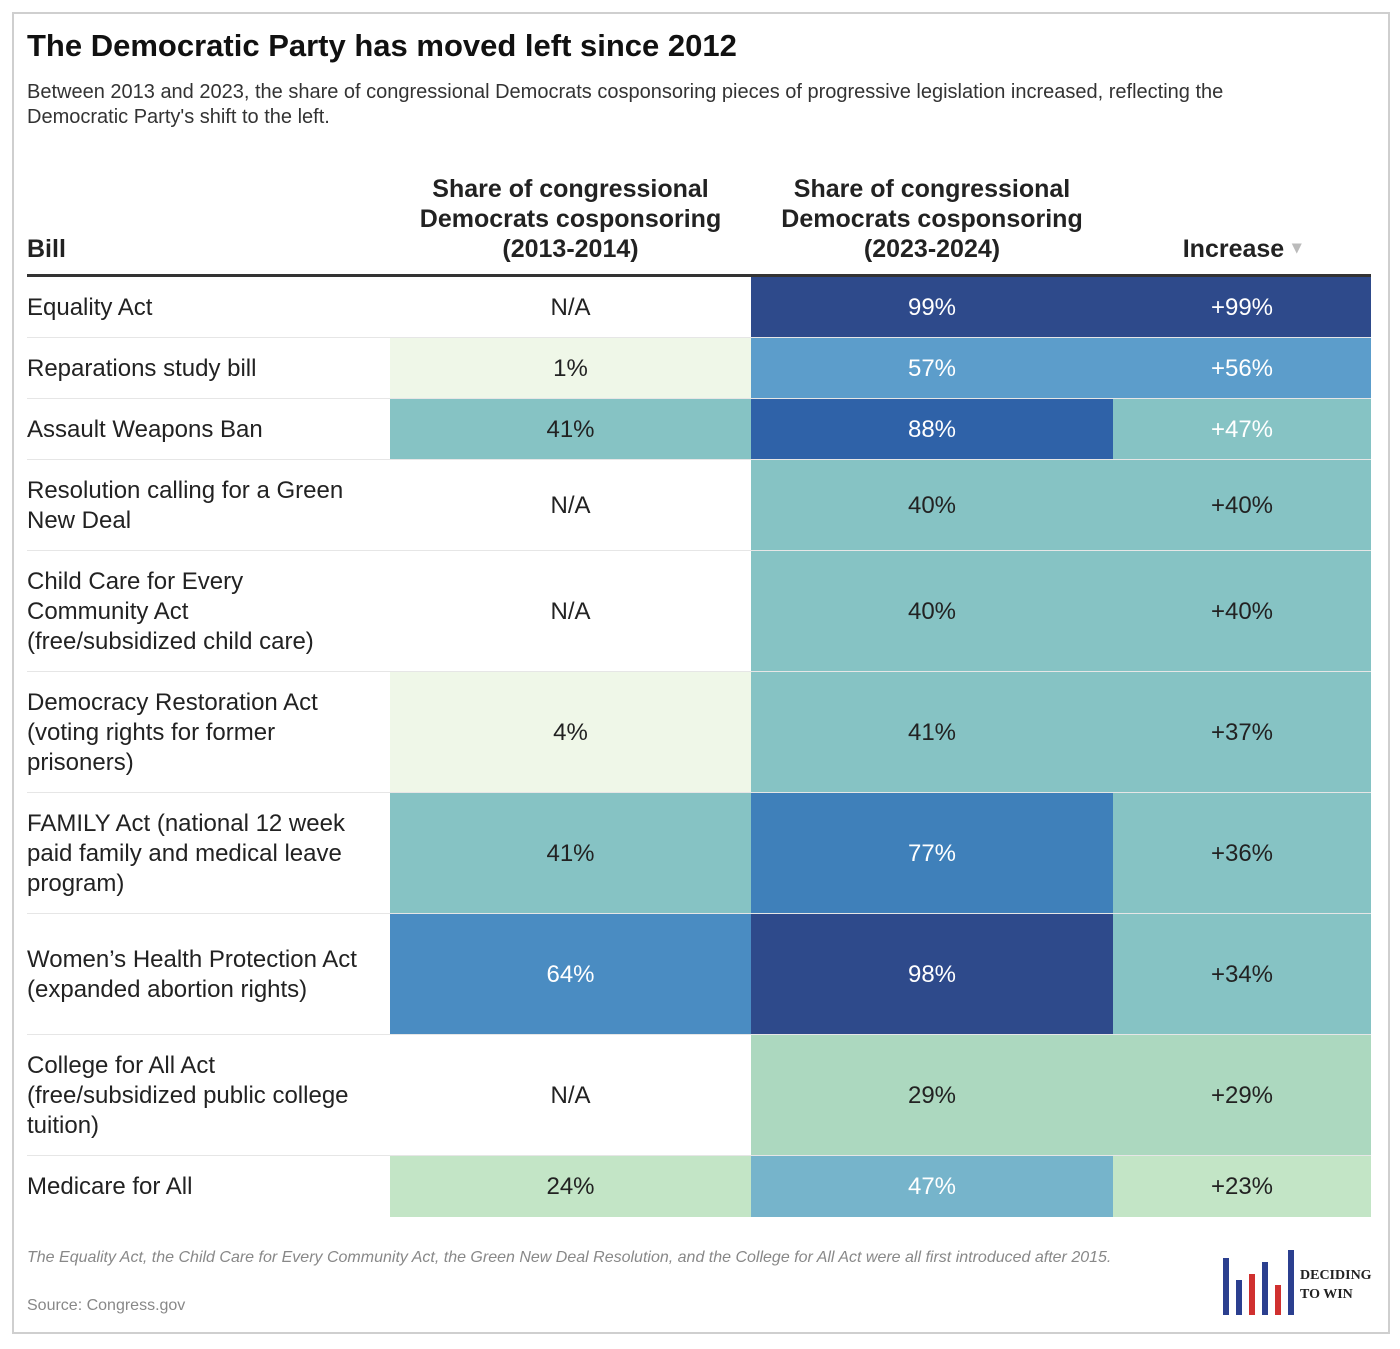 The image size is (1400, 1349). I want to click on value-cell: +29%, so click(1242, 1095).